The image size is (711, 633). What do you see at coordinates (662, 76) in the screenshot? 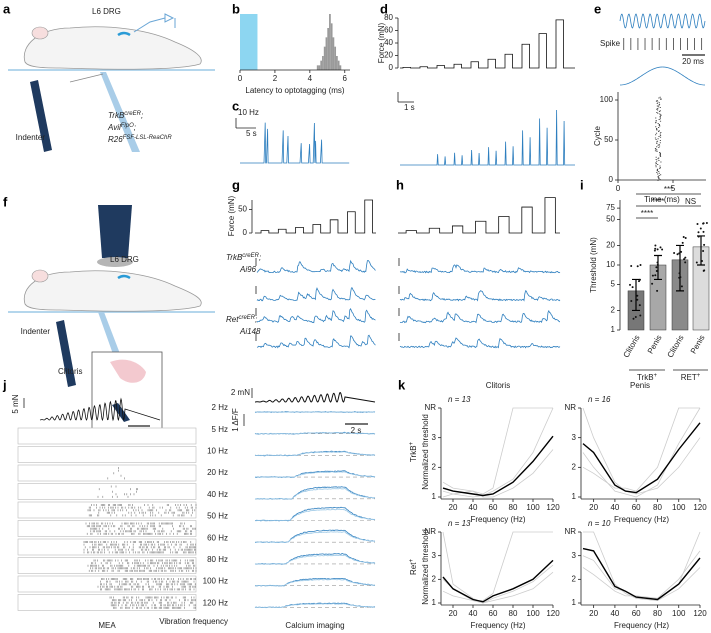
I see `cycle-wave` at bounding box center [662, 76].